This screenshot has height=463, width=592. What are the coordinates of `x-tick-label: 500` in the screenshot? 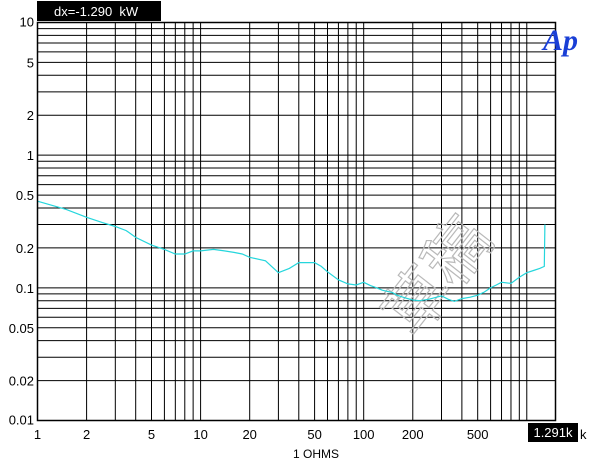 It's located at (478, 434).